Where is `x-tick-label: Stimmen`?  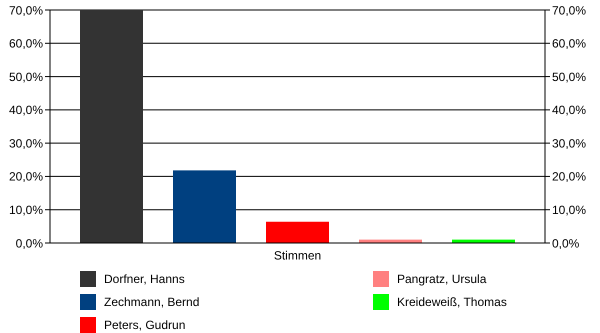
x-tick-label: Stimmen is located at coordinates (298, 255).